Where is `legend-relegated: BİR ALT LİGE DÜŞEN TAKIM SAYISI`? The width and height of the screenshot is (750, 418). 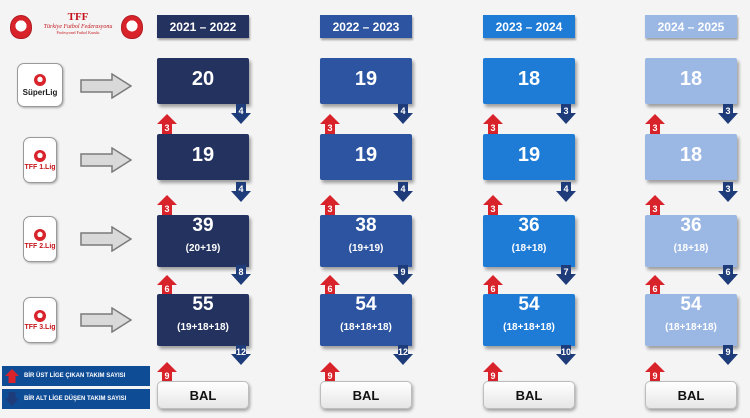
legend-relegated: BİR ALT LİGE DÜŞEN TAKIM SAYISI is located at coordinates (76, 399).